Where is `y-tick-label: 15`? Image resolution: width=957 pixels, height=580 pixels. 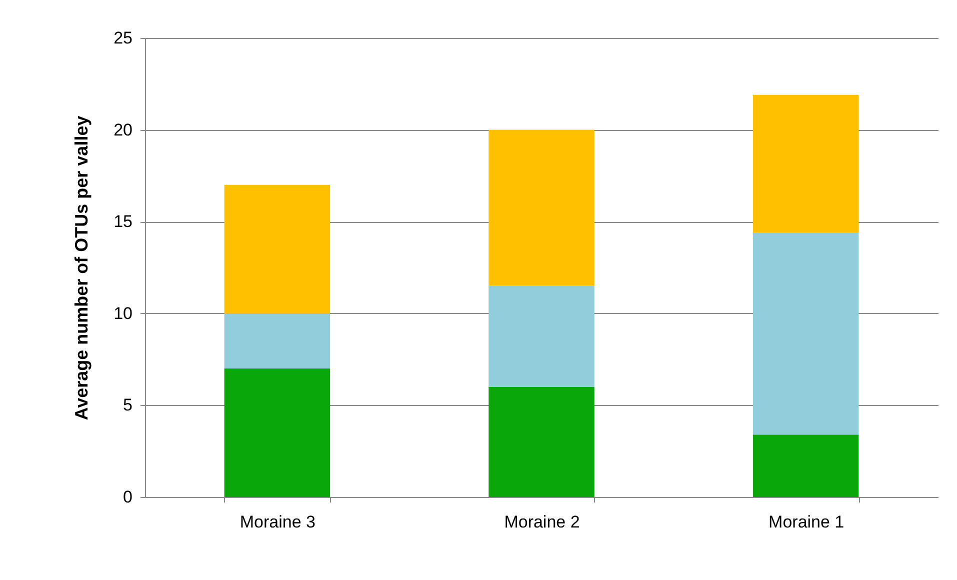 y-tick-label: 15 is located at coordinates (123, 222).